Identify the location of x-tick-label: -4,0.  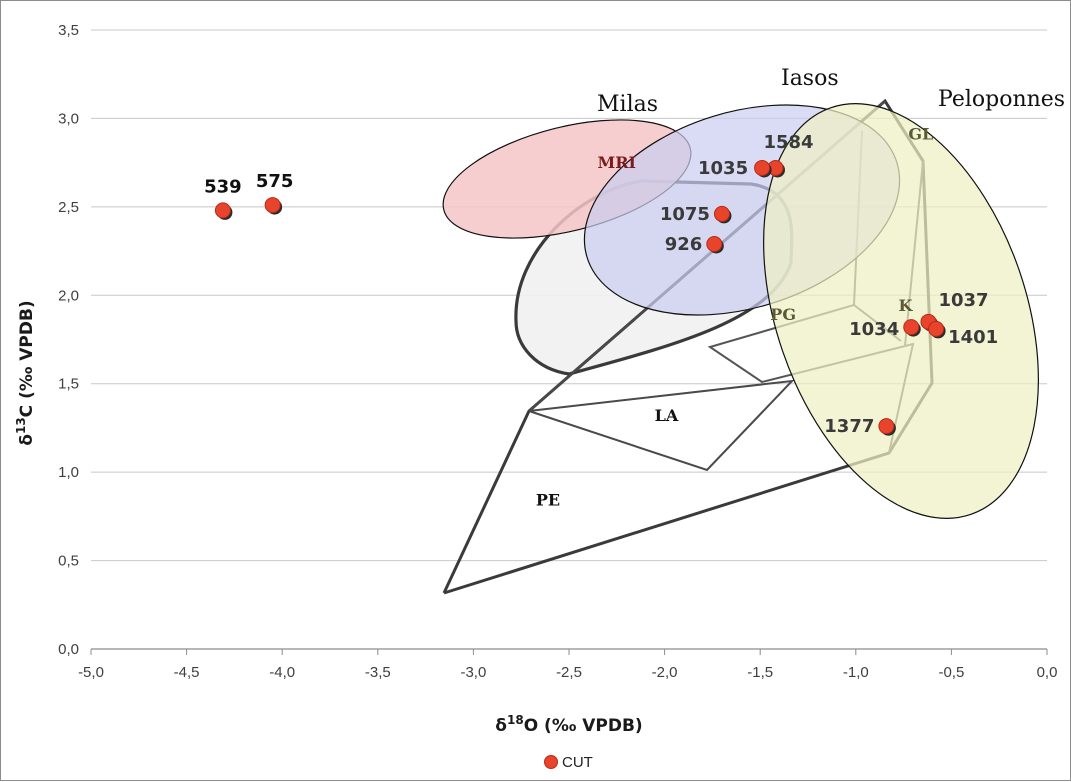
(282, 672).